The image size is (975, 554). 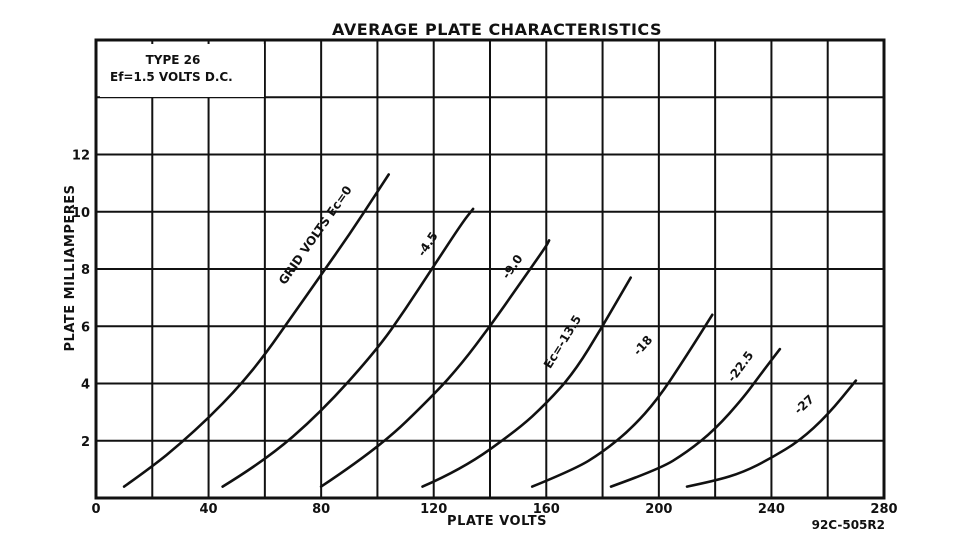 What do you see at coordinates (433, 509) in the screenshot?
I see `x-tick-label: 120` at bounding box center [433, 509].